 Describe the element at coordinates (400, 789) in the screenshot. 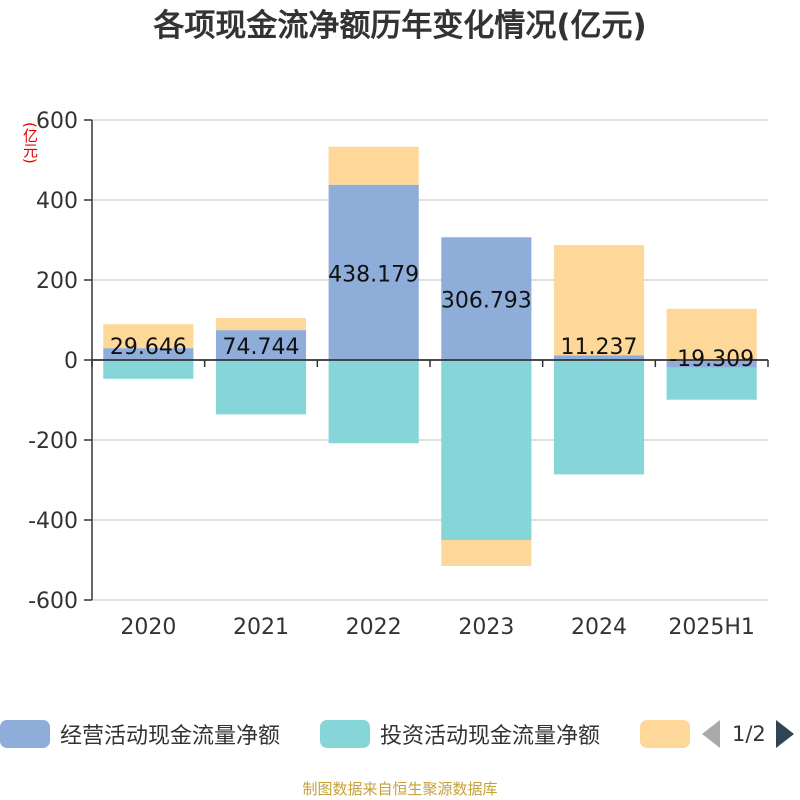

I see `source-note: 制图数据来自恒生聚源数据库` at that location.